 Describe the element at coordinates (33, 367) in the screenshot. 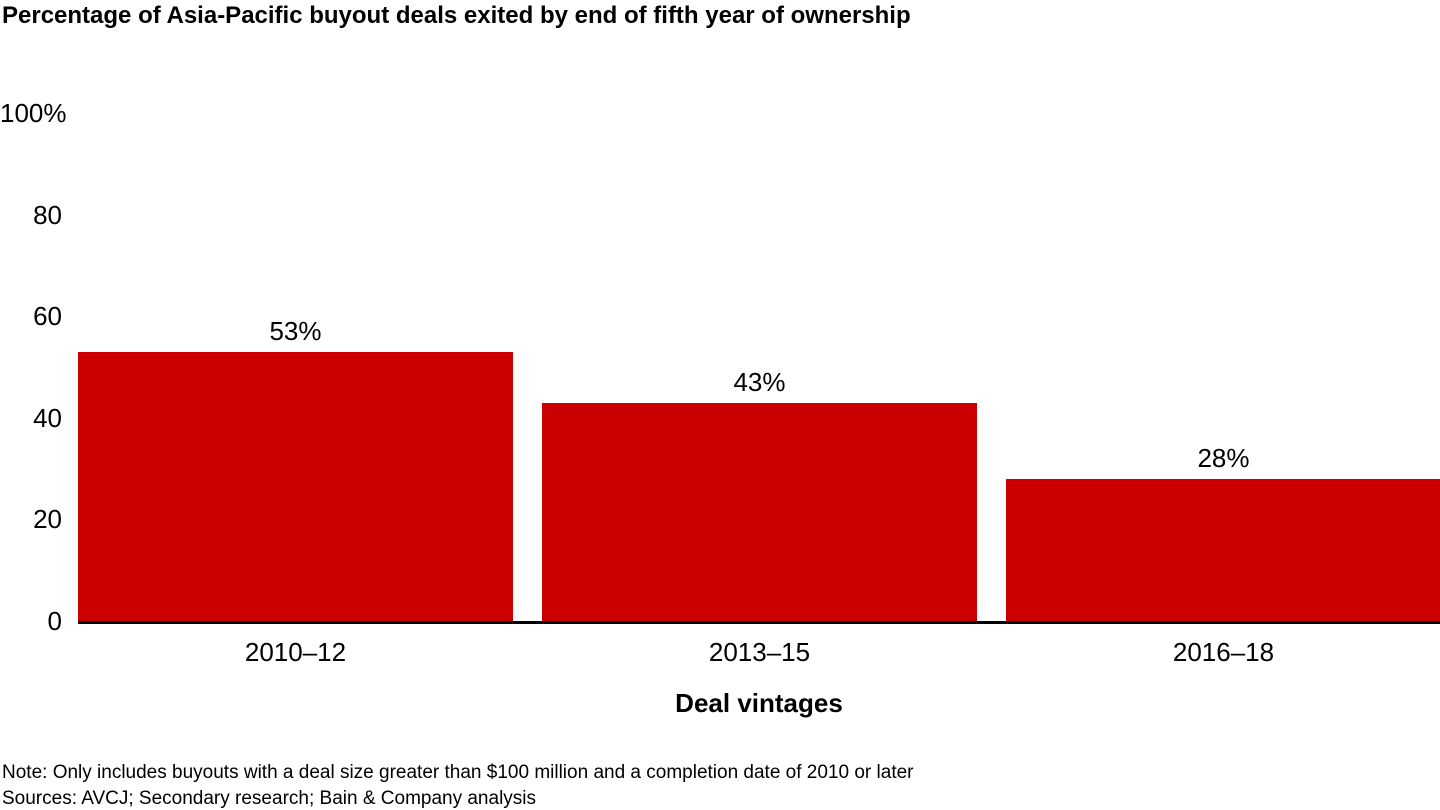

I see `y-axis: 100% 80 60 40 20 0` at that location.